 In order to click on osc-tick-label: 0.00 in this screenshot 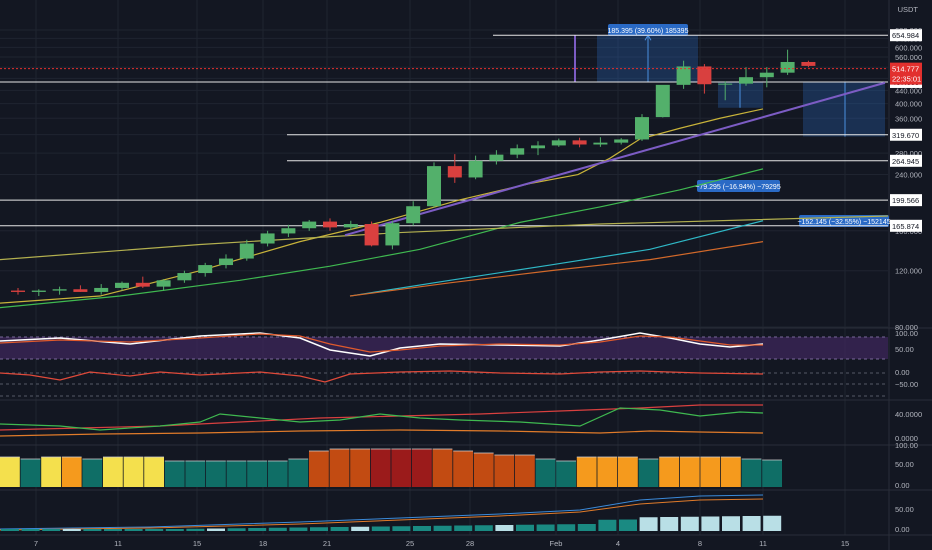, I will do `click(902, 372)`.